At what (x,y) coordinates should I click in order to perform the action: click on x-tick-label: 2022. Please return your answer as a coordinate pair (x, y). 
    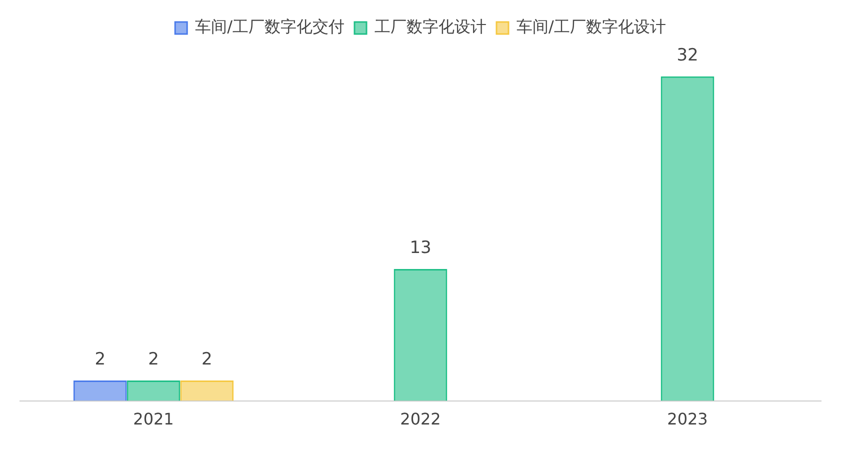
    Looking at the image, I should click on (420, 419).